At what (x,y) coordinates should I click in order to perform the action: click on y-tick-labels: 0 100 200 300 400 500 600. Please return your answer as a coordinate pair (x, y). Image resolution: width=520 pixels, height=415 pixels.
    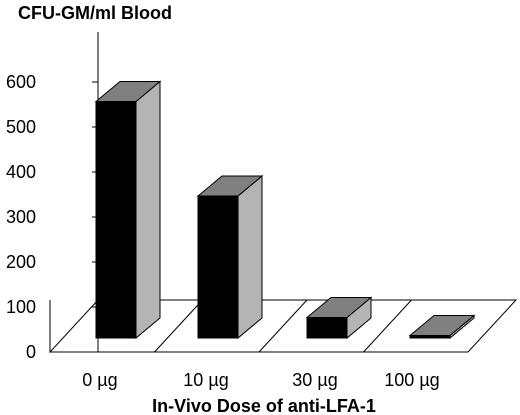
    Looking at the image, I should click on (52, 217).